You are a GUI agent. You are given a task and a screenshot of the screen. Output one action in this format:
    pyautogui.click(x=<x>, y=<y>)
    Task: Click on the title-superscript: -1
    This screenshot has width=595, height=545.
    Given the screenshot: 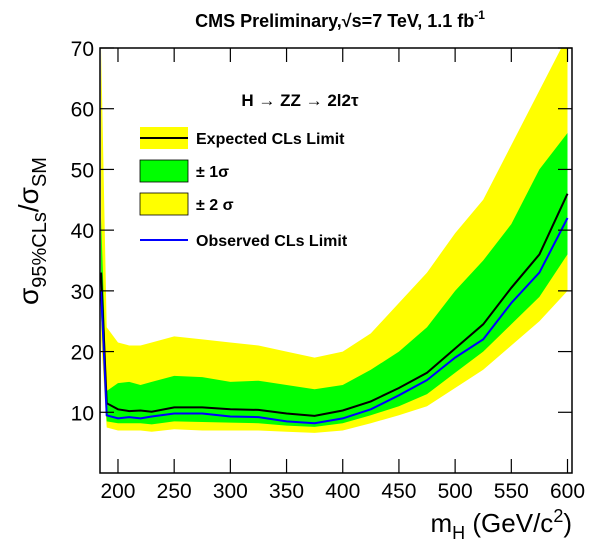 What is the action you would take?
    pyautogui.click(x=479, y=15)
    